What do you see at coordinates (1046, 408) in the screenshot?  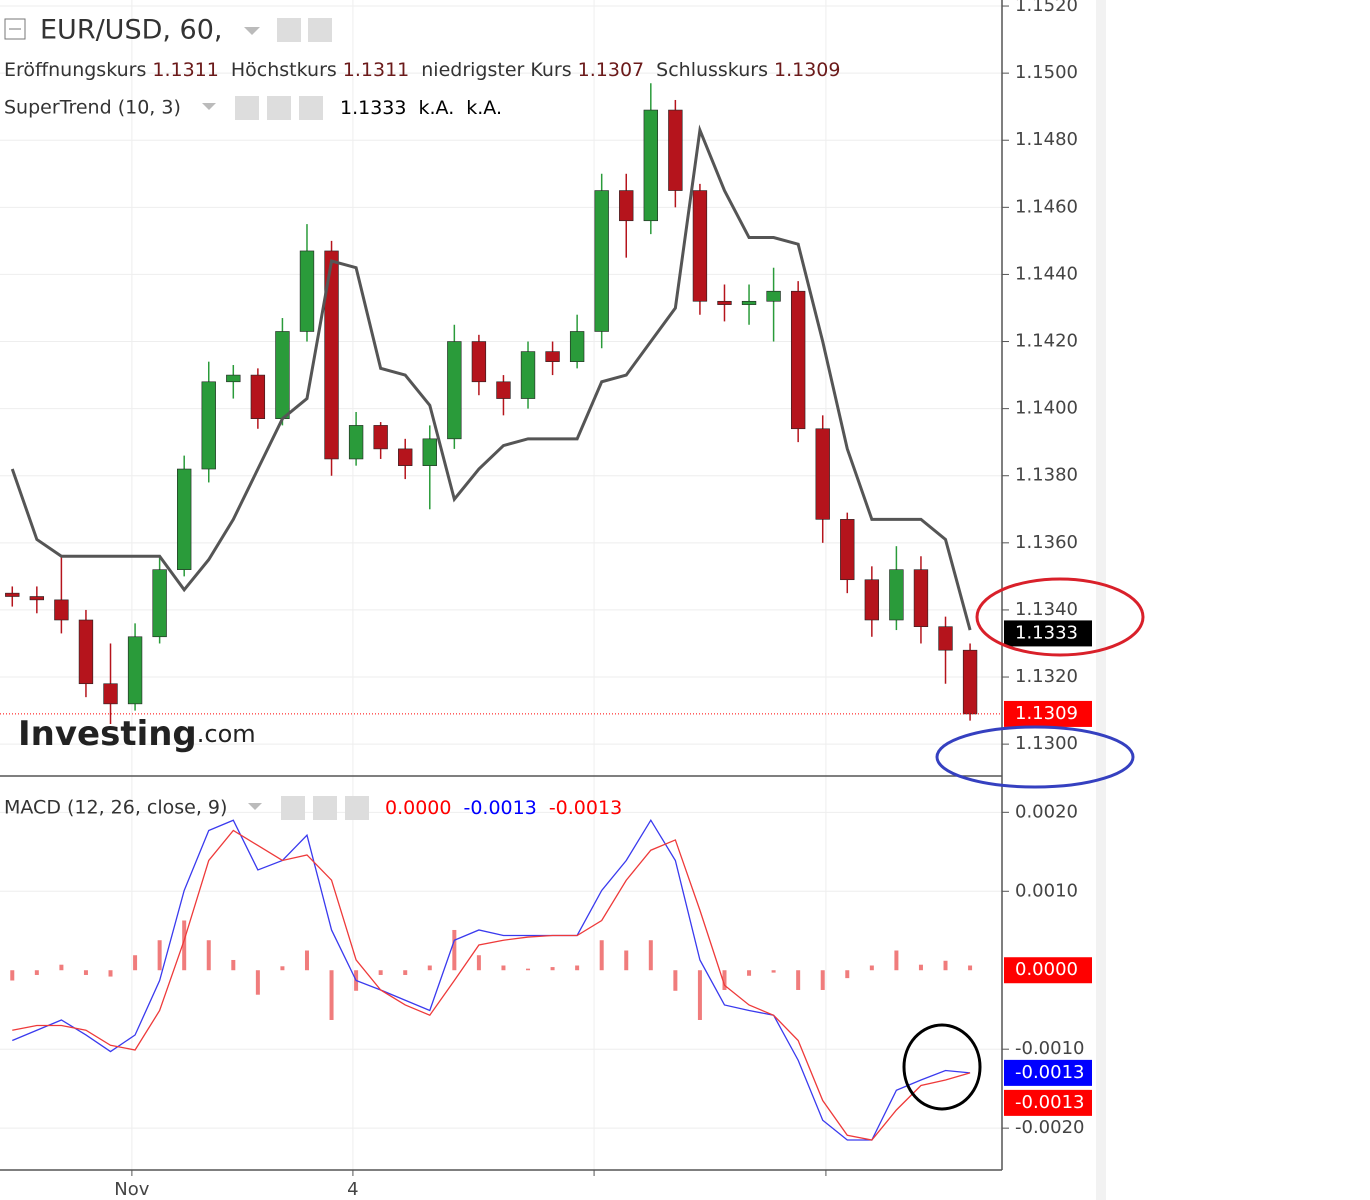 I see `y-tick-label: 1.1400` at bounding box center [1046, 408].